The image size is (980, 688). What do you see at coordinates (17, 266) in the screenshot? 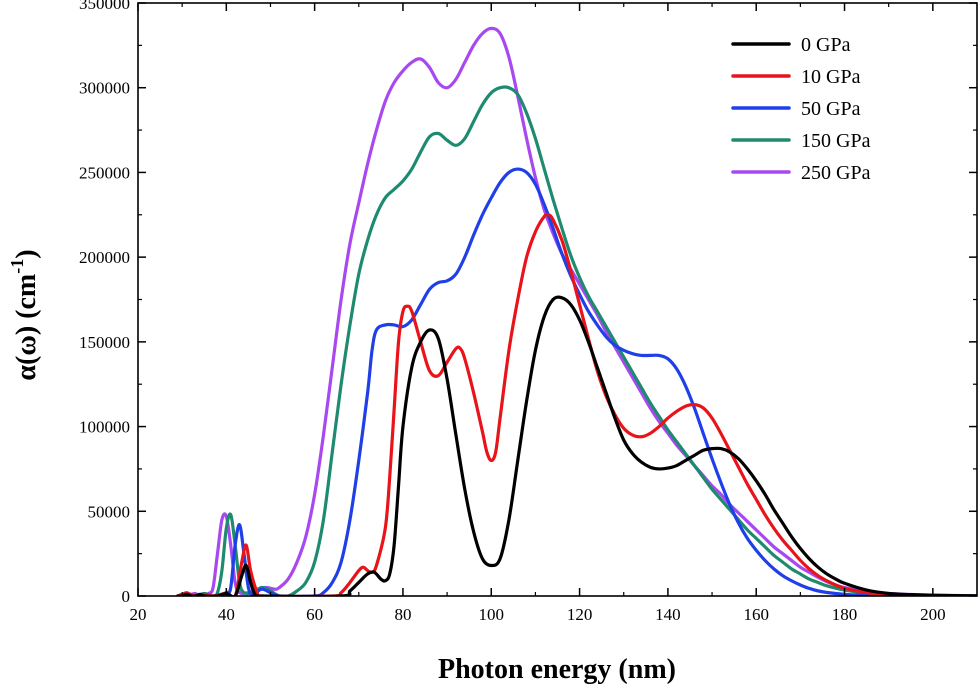
I see `y-axis-title-sup: -1` at bounding box center [17, 266].